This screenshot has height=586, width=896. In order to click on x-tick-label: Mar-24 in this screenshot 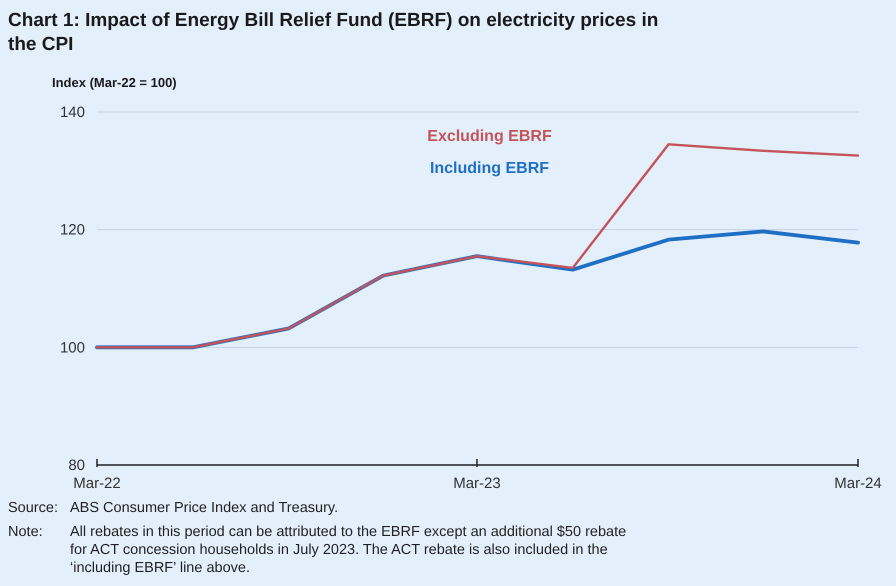, I will do `click(858, 483)`.